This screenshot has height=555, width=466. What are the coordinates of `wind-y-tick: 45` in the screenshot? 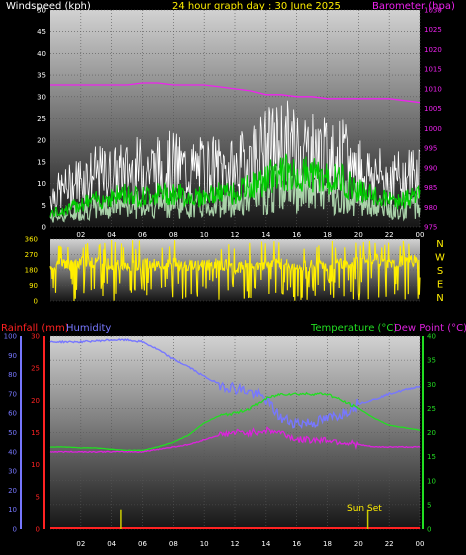 It's located at (41, 32).